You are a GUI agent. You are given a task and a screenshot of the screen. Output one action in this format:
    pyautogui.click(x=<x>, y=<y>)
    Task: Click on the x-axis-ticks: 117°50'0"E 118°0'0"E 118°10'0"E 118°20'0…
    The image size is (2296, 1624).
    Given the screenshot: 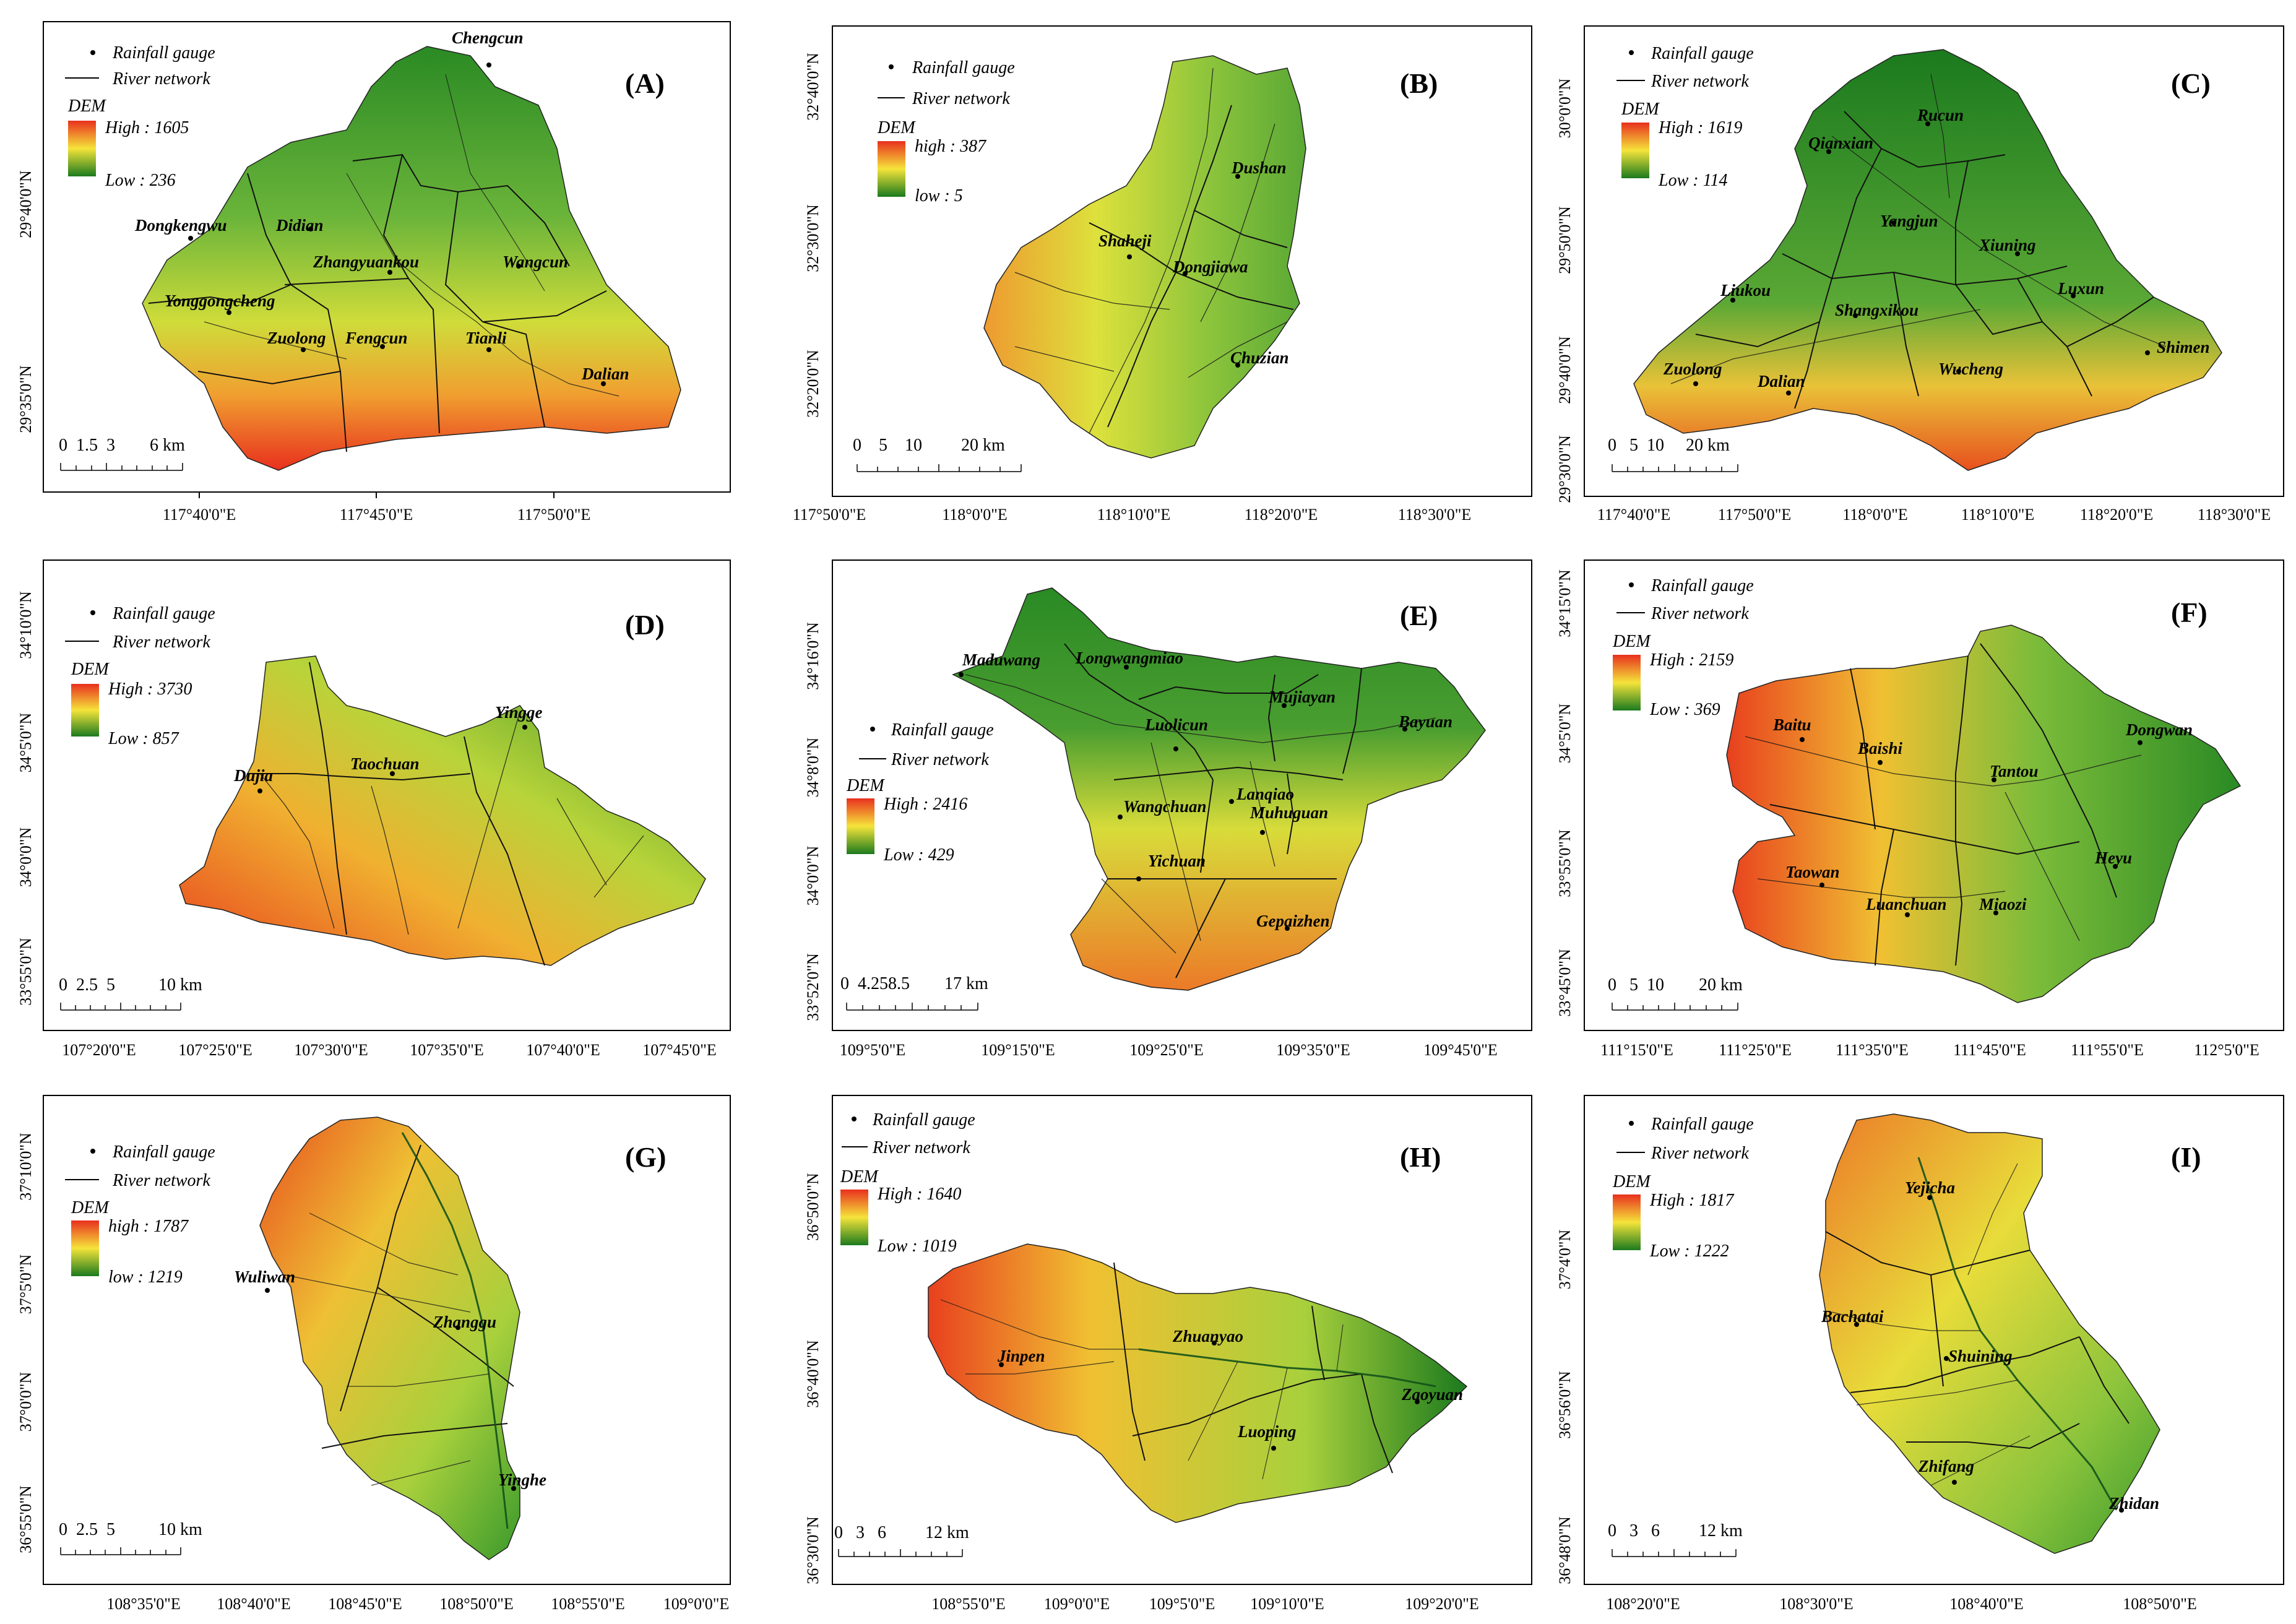 What is the action you would take?
    pyautogui.click(x=1132, y=515)
    